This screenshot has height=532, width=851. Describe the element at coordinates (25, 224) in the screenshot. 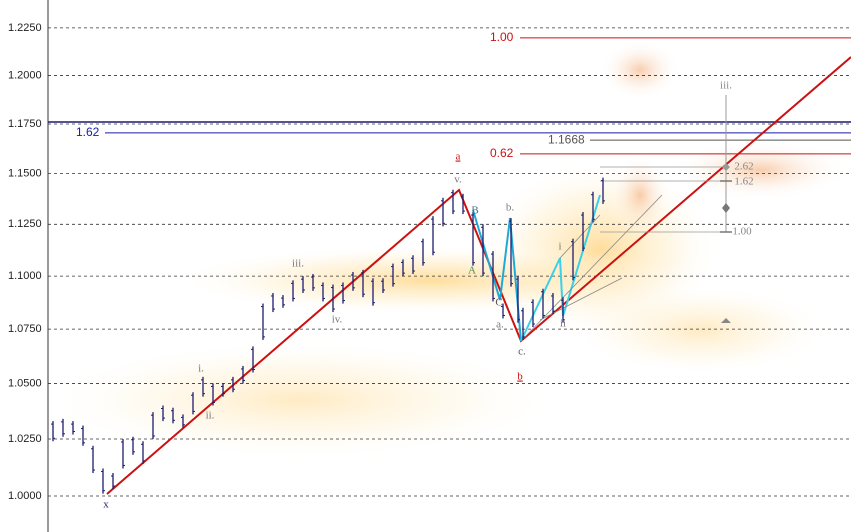

I see `y-tick-label: 1.1250` at that location.